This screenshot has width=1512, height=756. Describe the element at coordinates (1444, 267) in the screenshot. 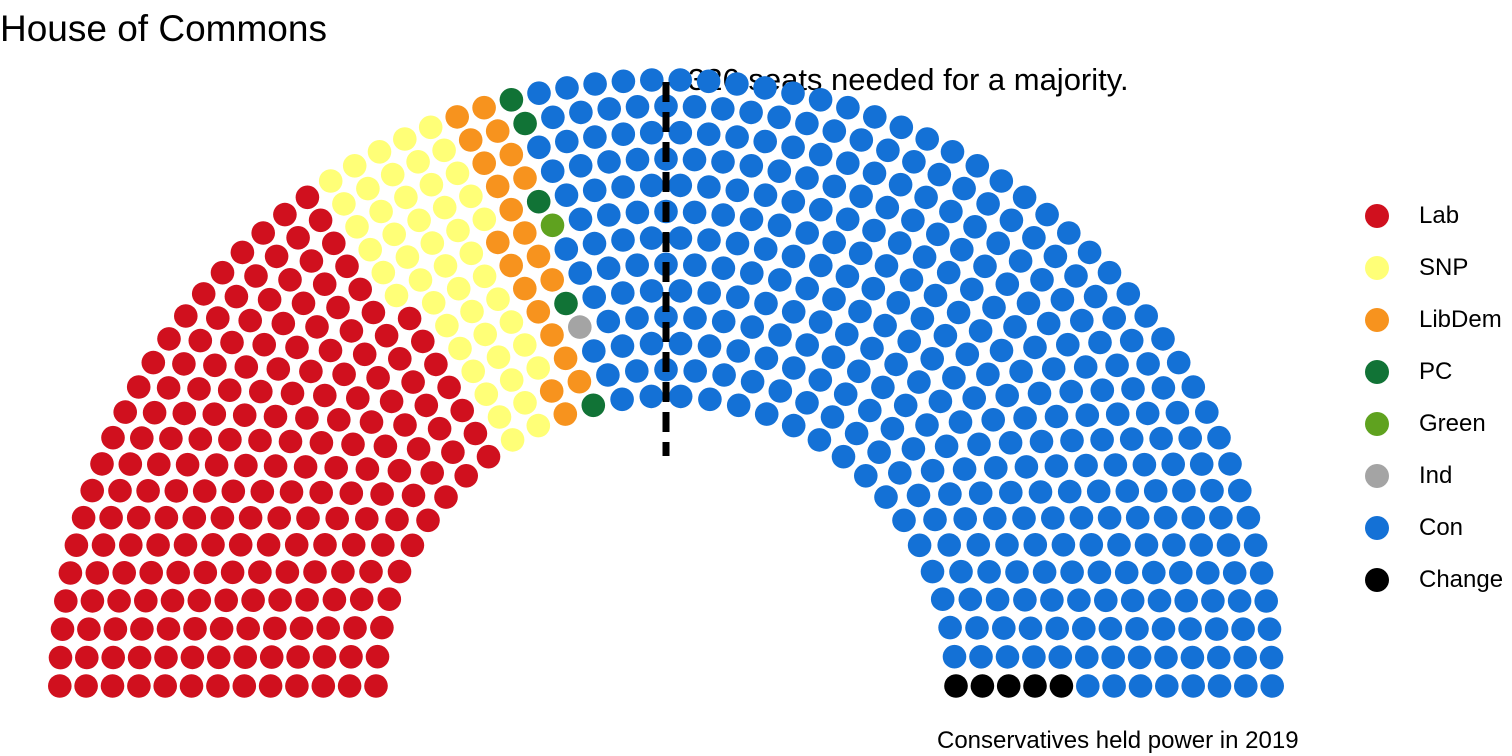

I see `legend-label: SNP` at that location.